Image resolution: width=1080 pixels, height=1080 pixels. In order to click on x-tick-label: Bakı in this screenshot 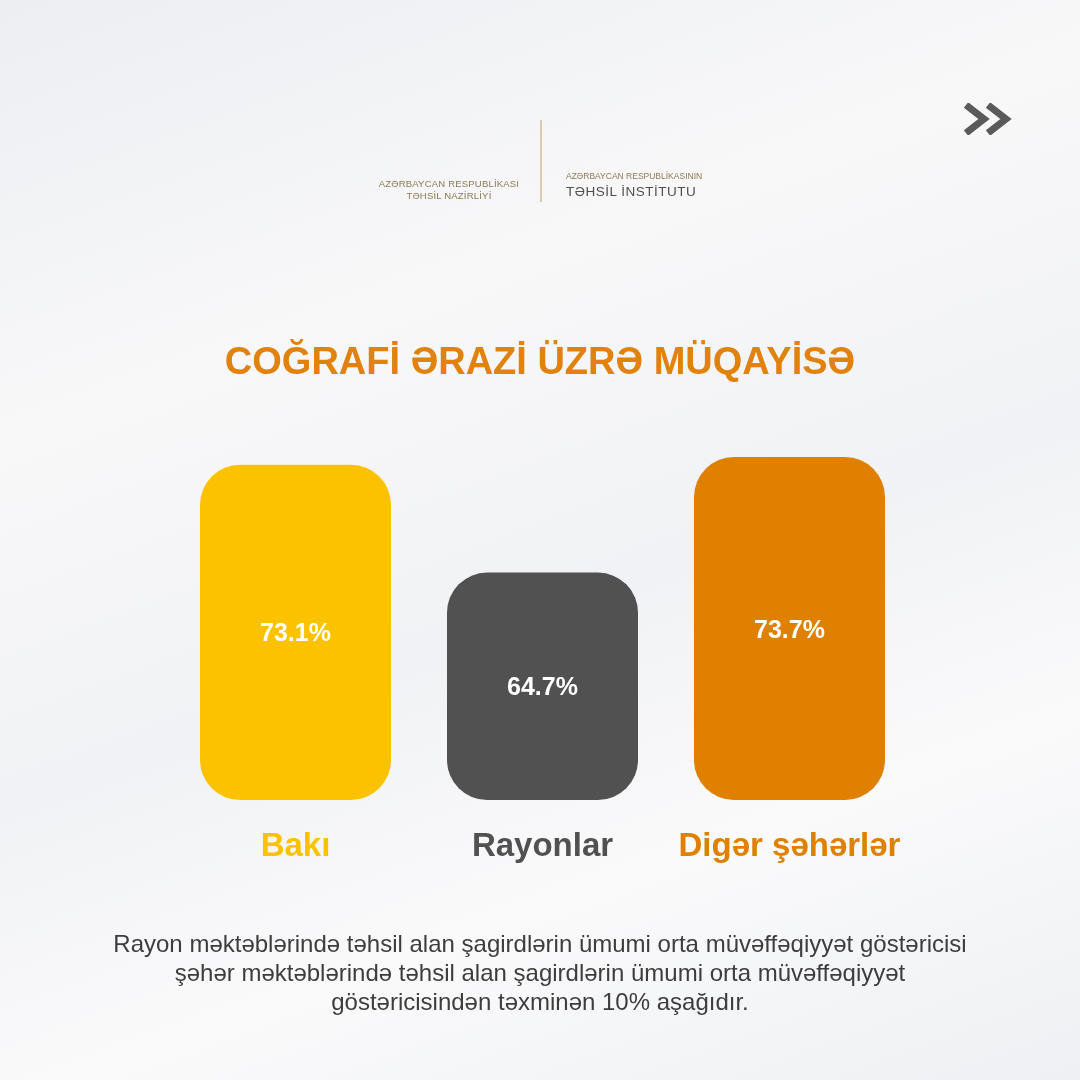, I will do `click(295, 844)`.